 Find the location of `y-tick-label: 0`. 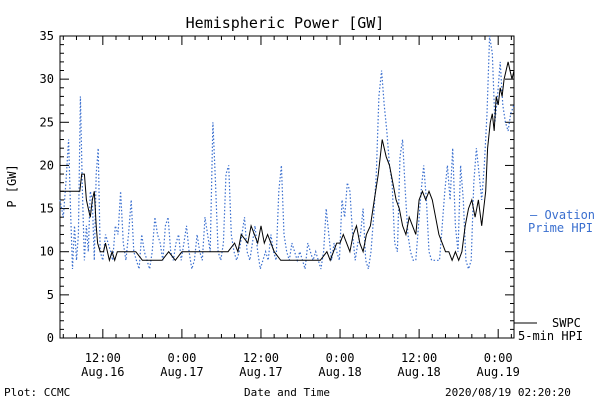

y-tick-label: 0 is located at coordinates (50, 338).